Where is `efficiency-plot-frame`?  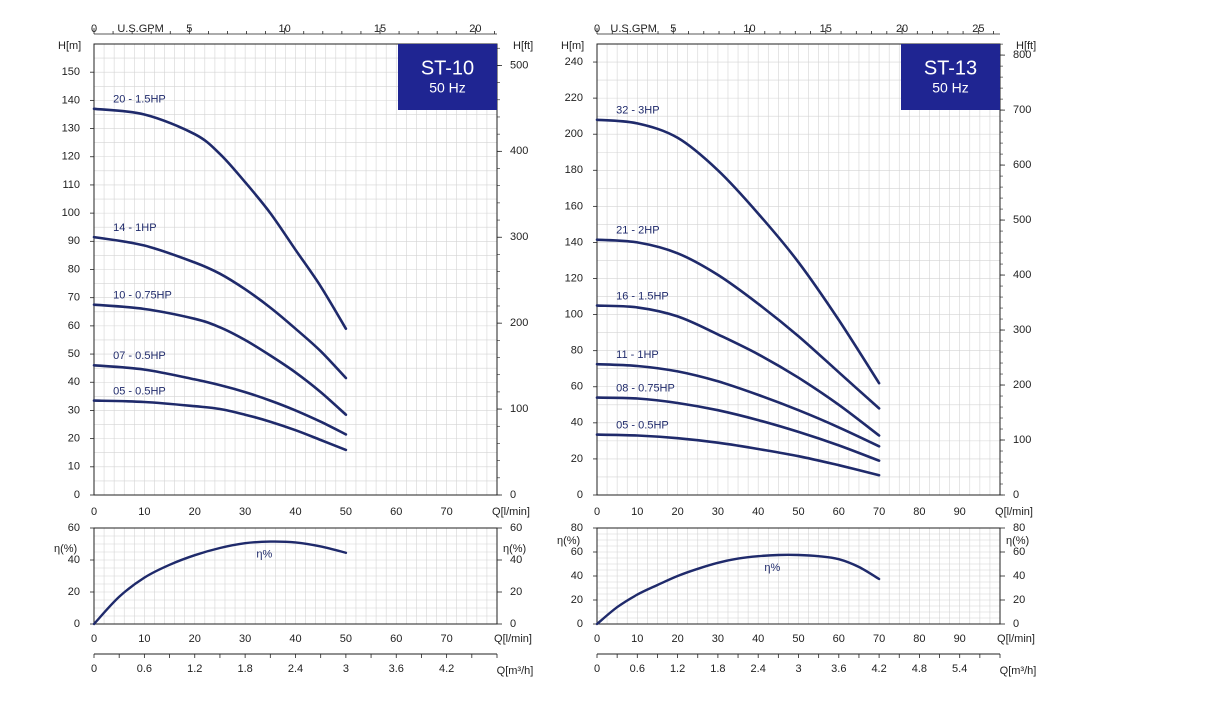
efficiency-plot-frame is located at coordinates (295, 576).